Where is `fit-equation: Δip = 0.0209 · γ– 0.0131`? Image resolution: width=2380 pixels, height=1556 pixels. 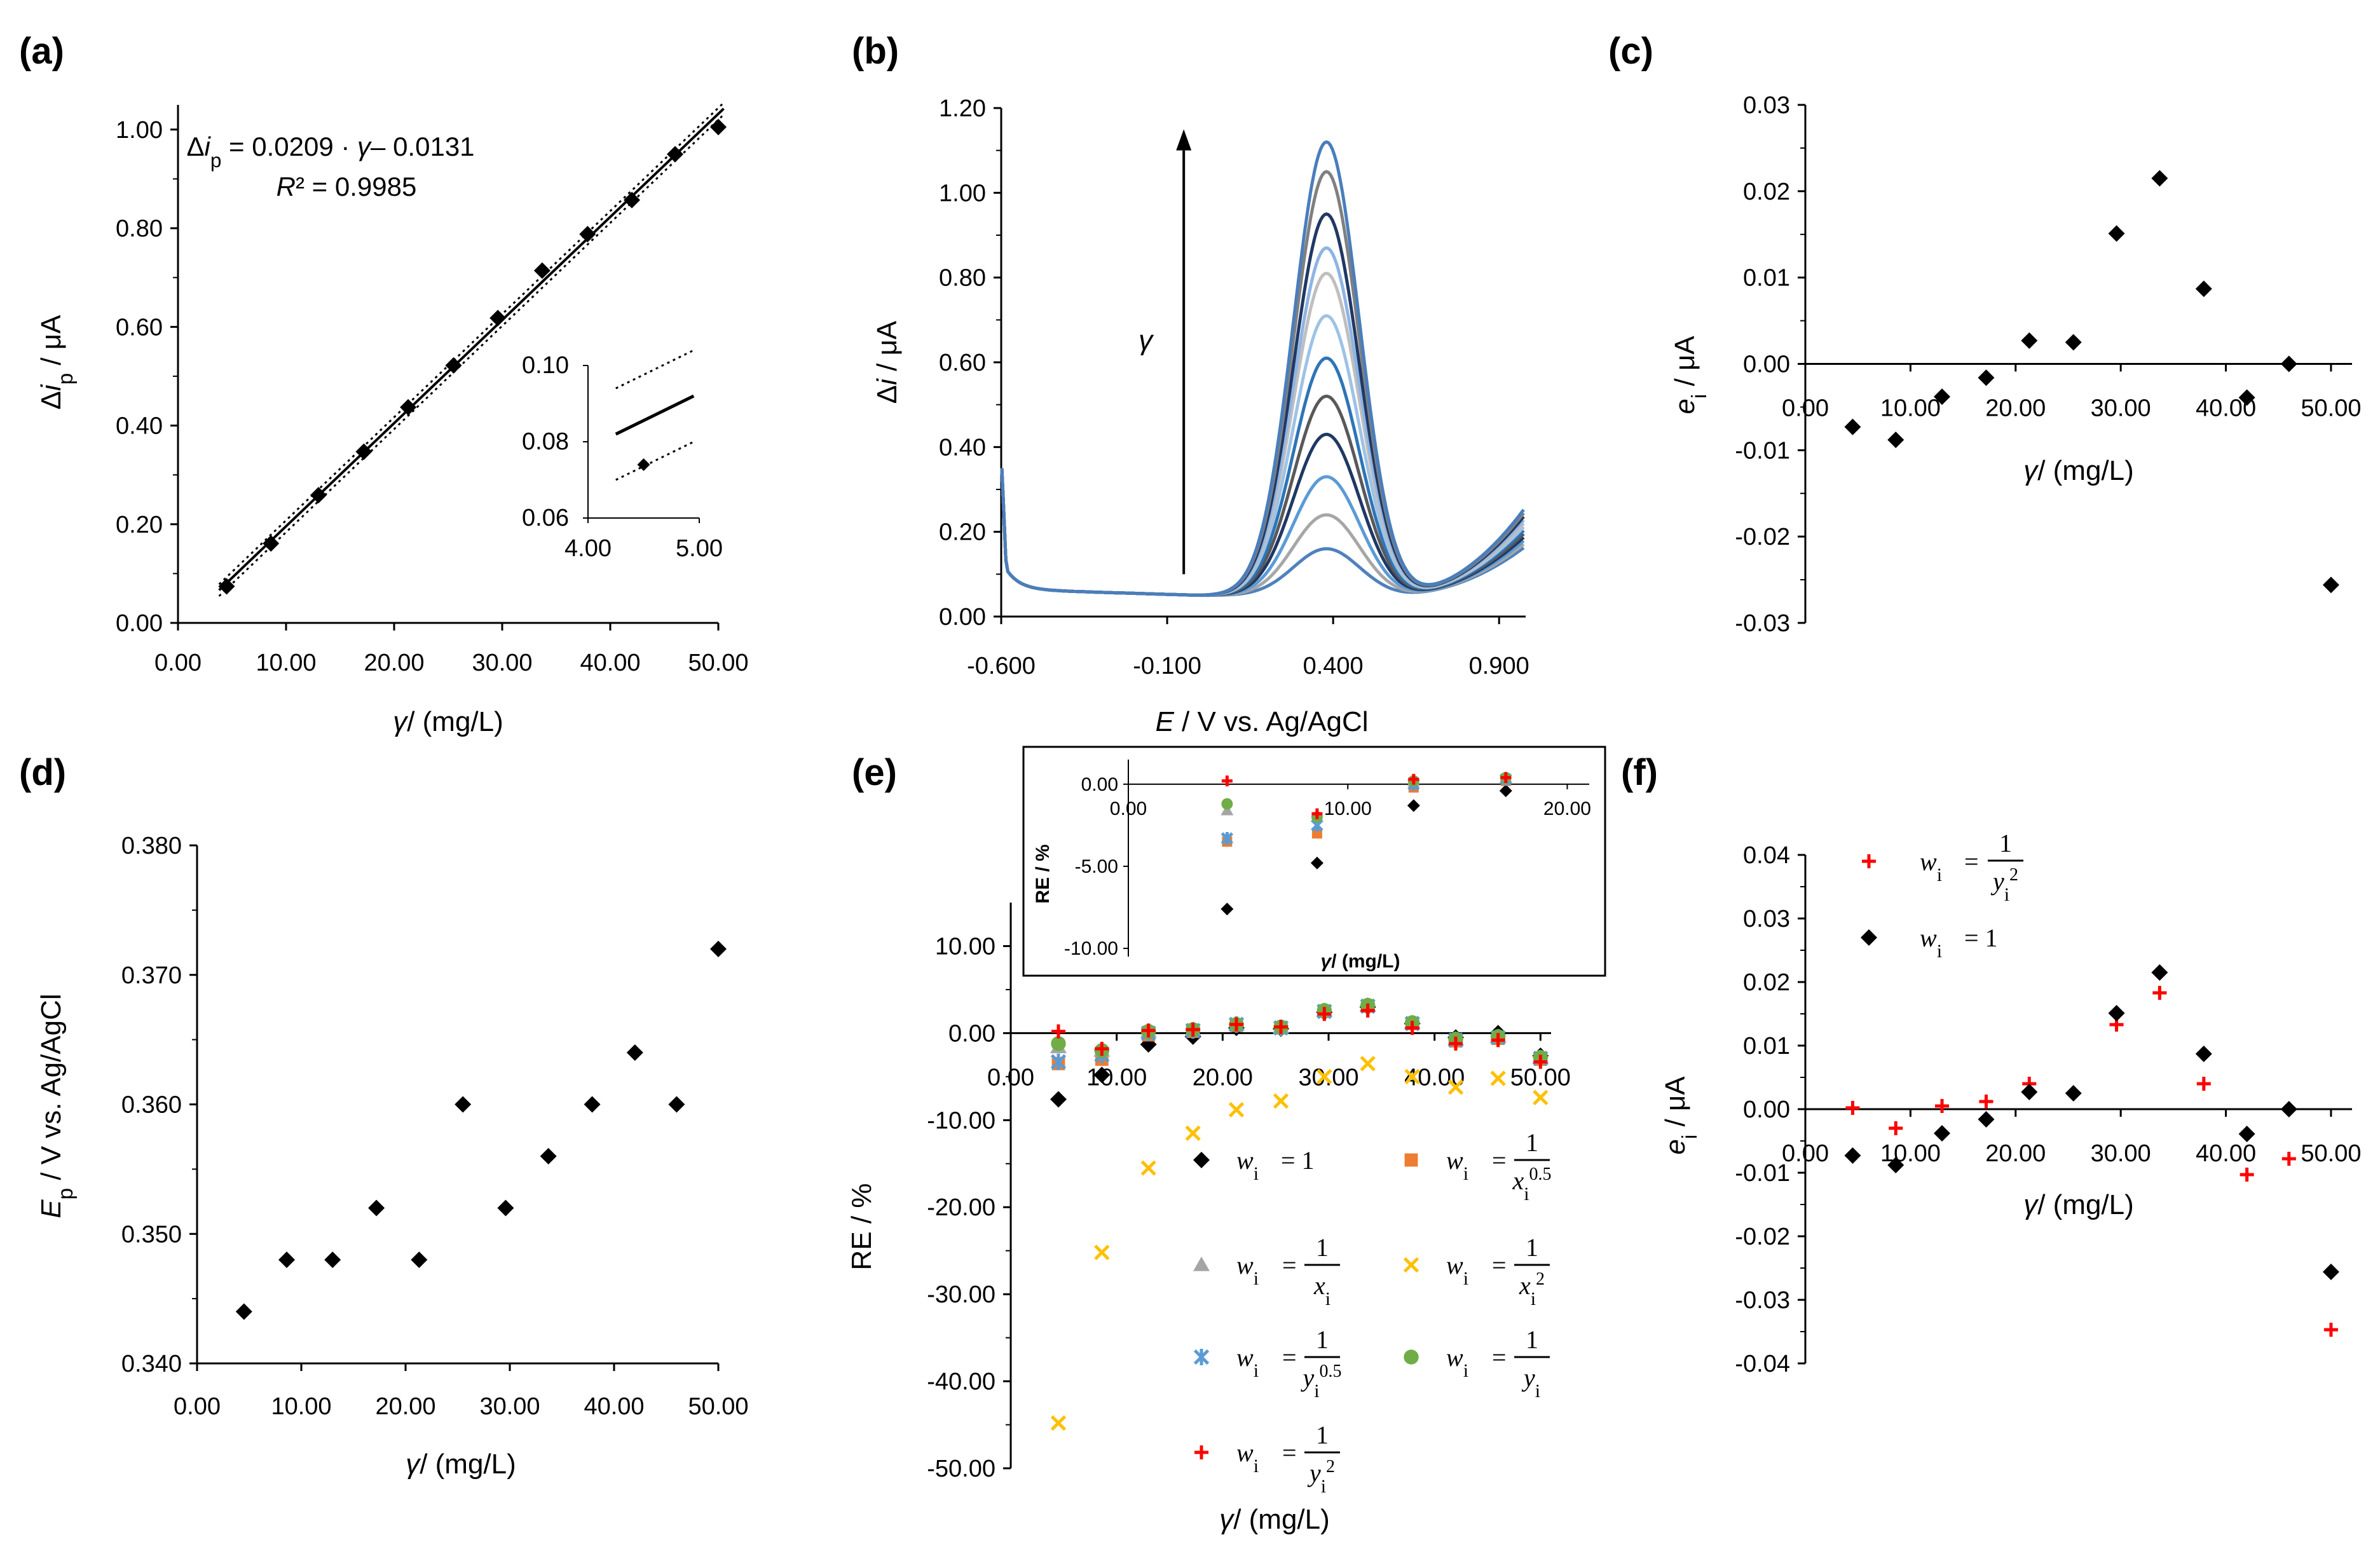 fit-equation: Δip = 0.0209 · γ– 0.0131 is located at coordinates (330, 152).